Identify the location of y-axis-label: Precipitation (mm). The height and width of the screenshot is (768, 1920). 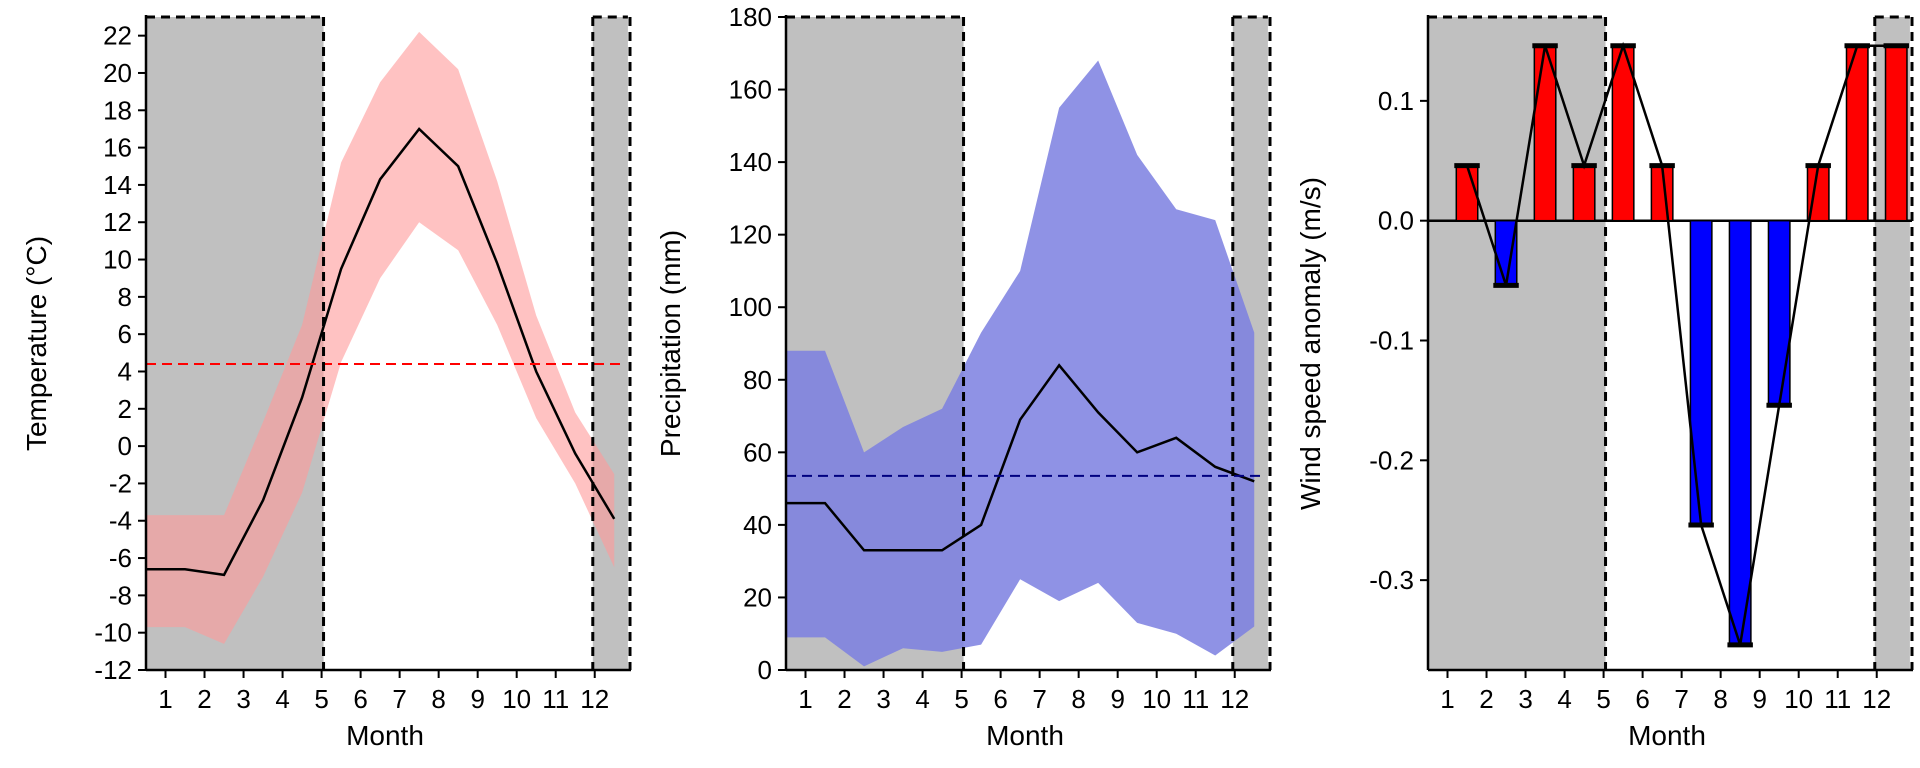
(670, 343).